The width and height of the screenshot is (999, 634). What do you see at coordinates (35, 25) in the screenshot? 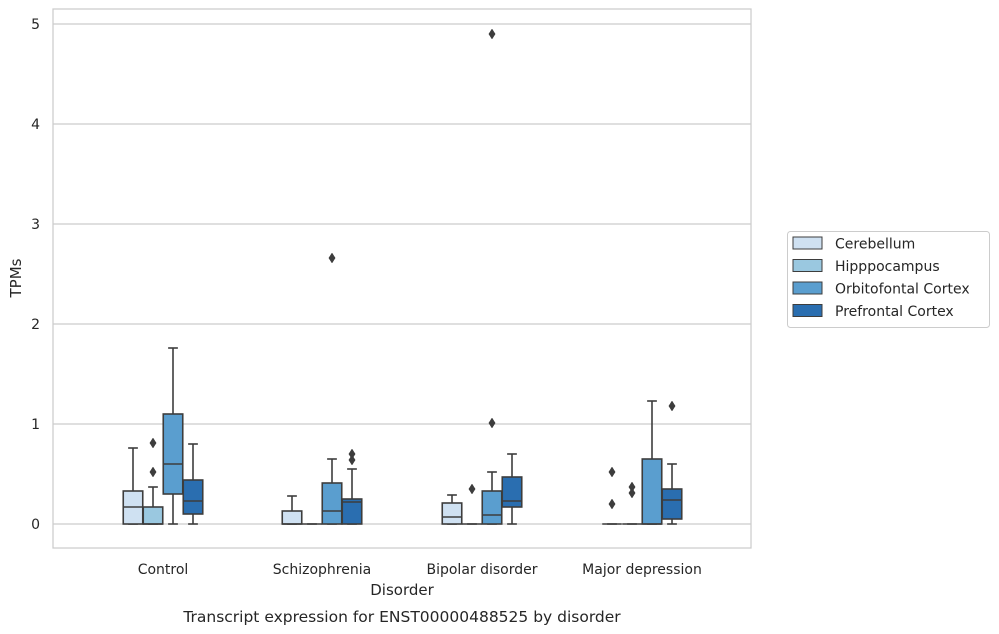
I see `y-tick-label: 5` at bounding box center [35, 25].